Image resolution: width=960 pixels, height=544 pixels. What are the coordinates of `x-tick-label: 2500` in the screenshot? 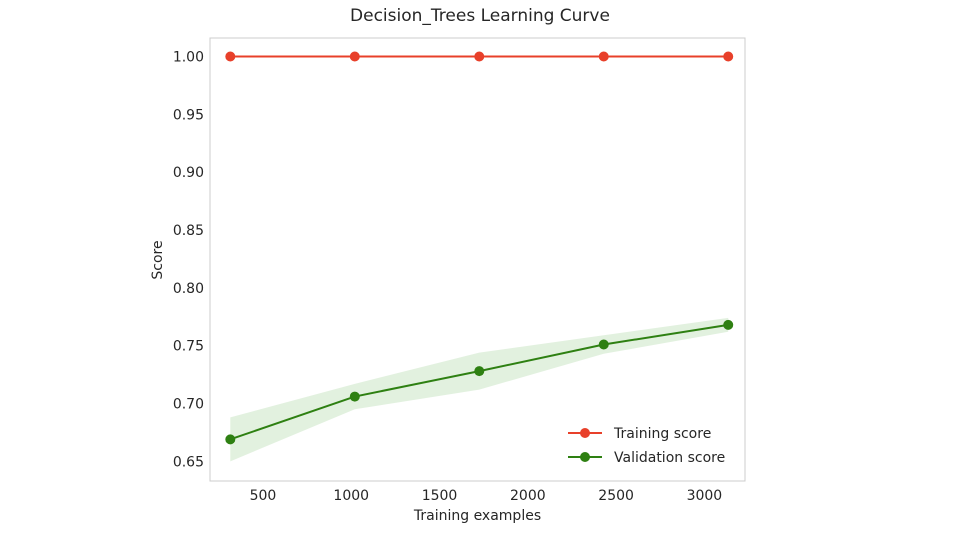 It's located at (616, 496).